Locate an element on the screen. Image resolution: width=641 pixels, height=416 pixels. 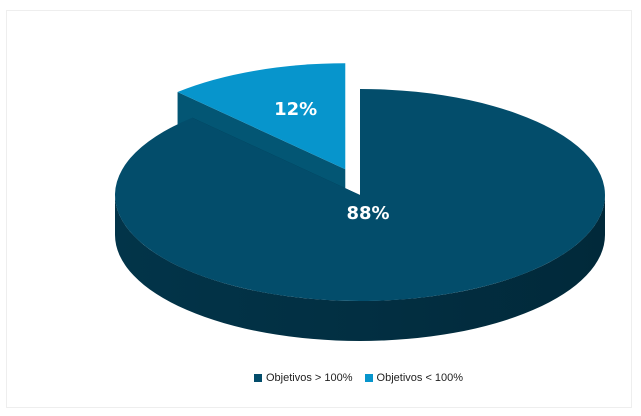
chart-legend: Objetivos > 100% Objetivos < 100% is located at coordinates (364, 378).